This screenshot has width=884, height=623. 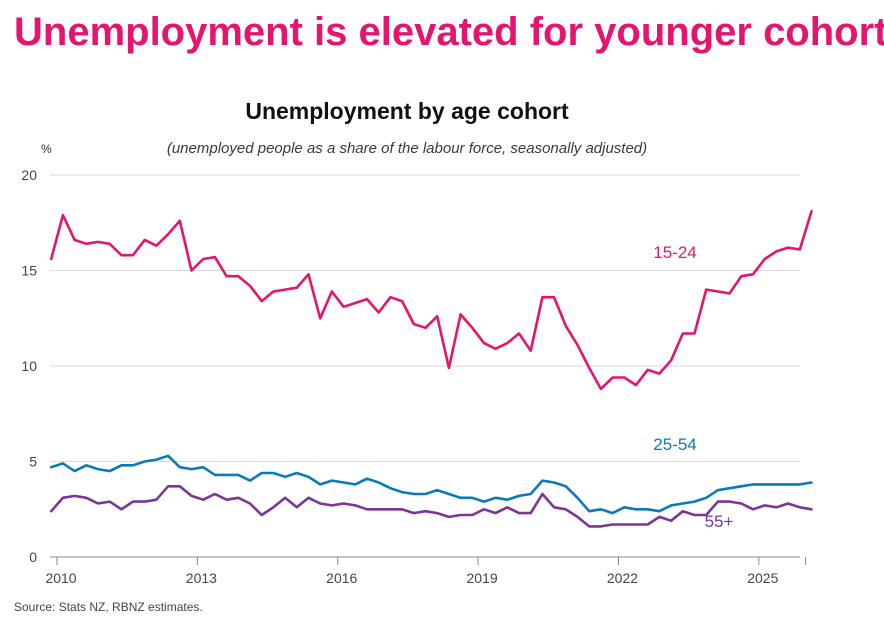 I want to click on x-tick-label: 2025, so click(x=762, y=578).